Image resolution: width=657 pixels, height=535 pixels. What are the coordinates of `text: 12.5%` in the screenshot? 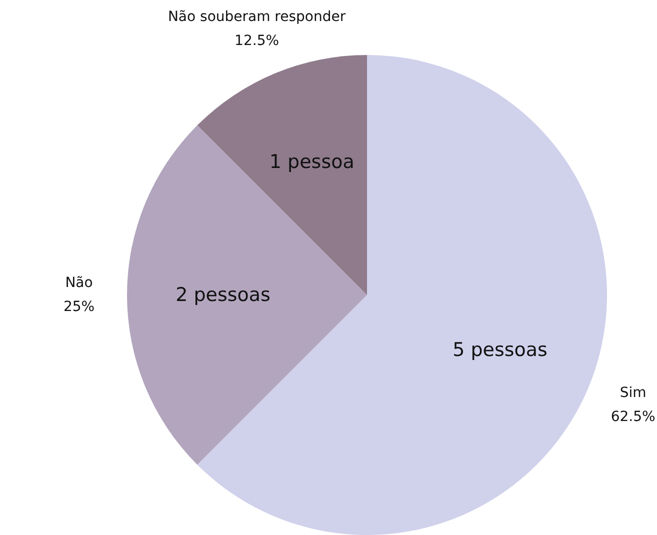 It's located at (257, 40).